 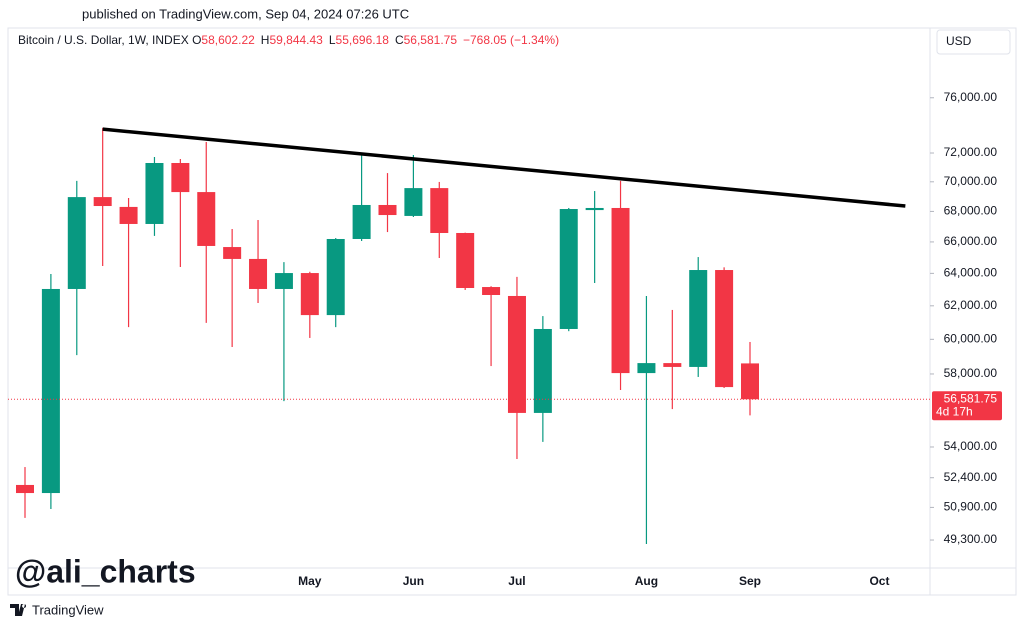 What do you see at coordinates (103, 40) in the screenshot?
I see `symbol: Bitcoin / U.S. Dollar, 1W, INDEX` at bounding box center [103, 40].